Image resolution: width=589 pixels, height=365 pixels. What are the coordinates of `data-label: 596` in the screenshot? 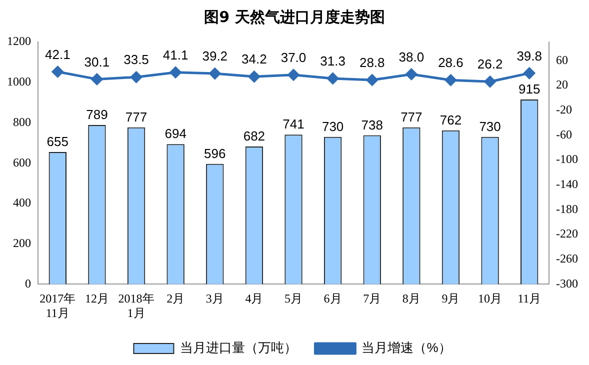 It's located at (215, 153).